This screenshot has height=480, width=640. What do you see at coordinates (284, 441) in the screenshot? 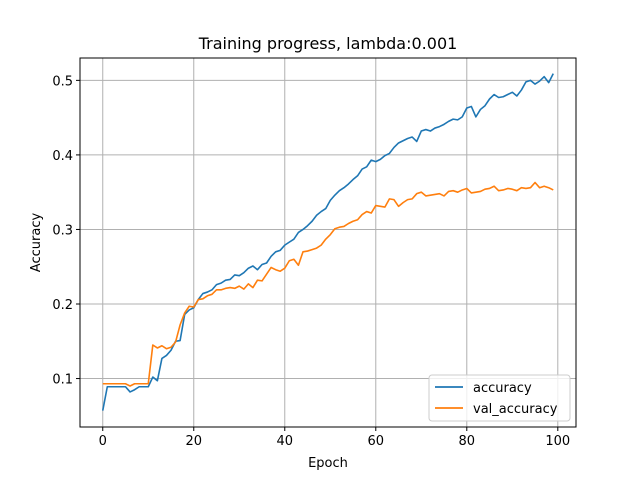
I see `x-tick-label: 40` at bounding box center [284, 441].